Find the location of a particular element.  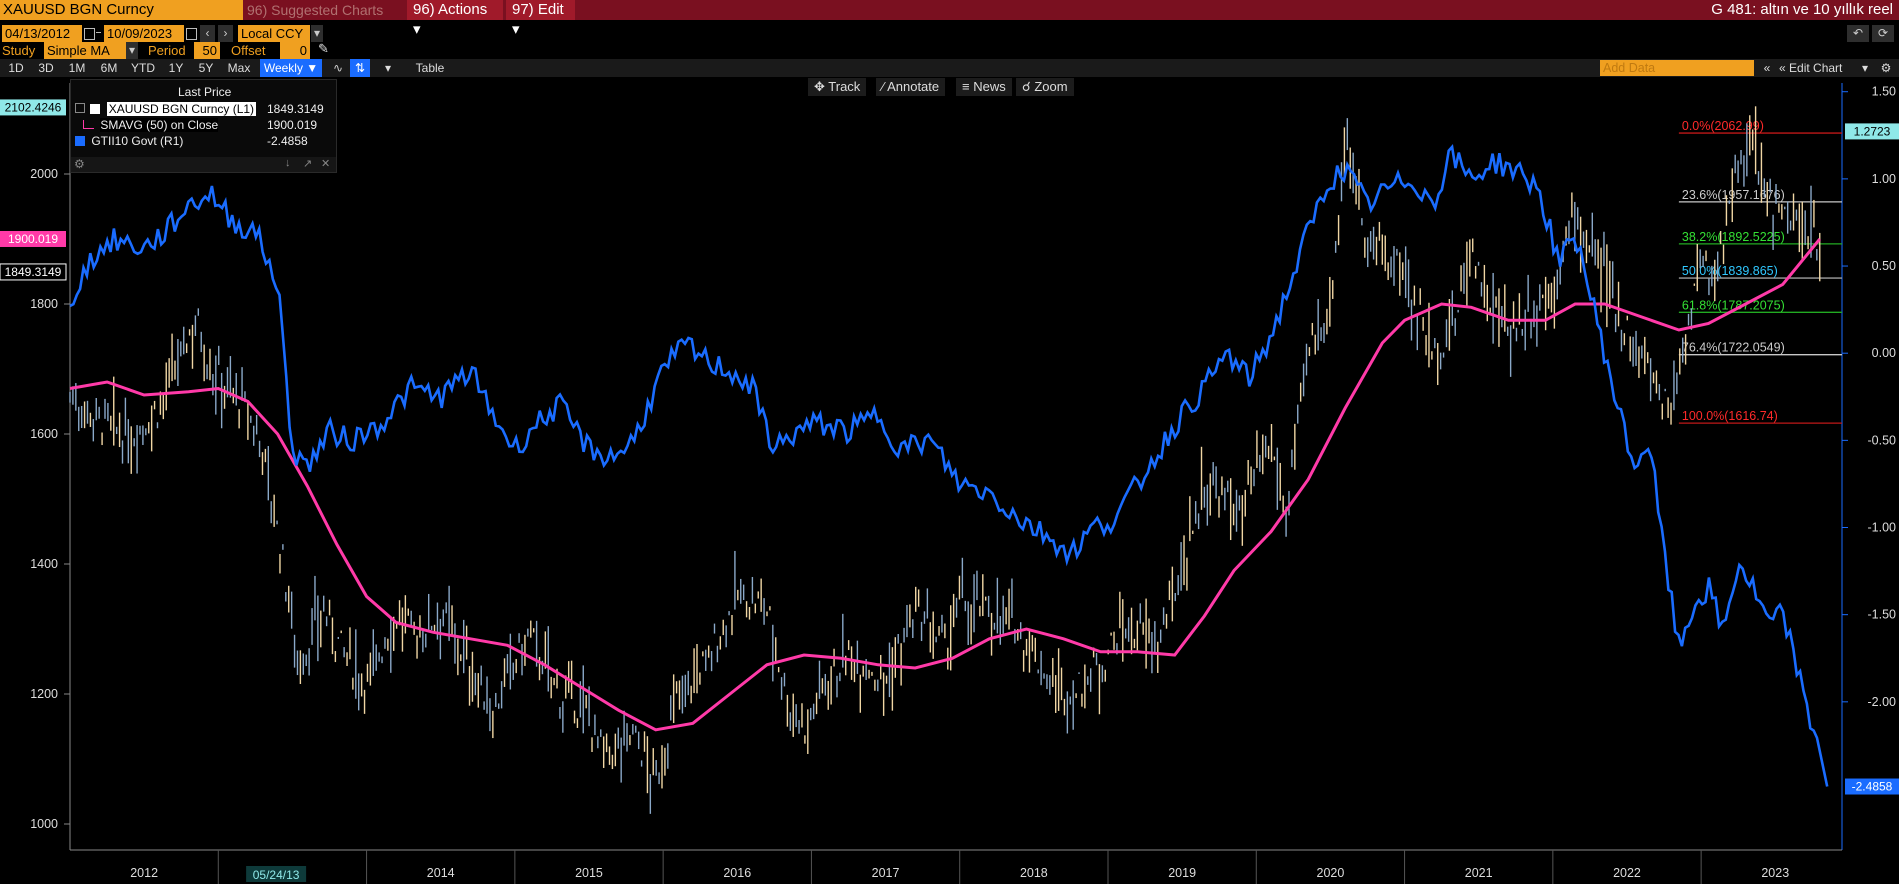

page-caption: G 481: altın ve 10 yıllık reel is located at coordinates (1802, 9).